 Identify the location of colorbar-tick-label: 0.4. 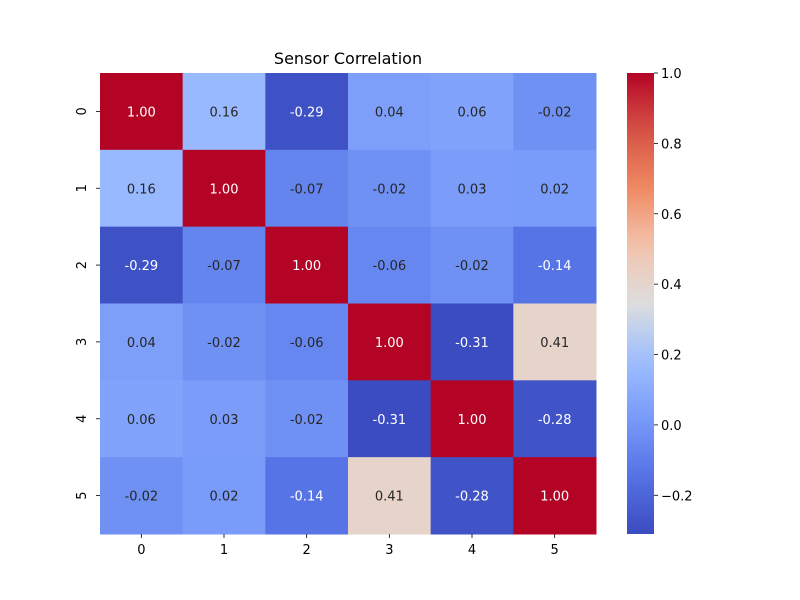
(671, 285).